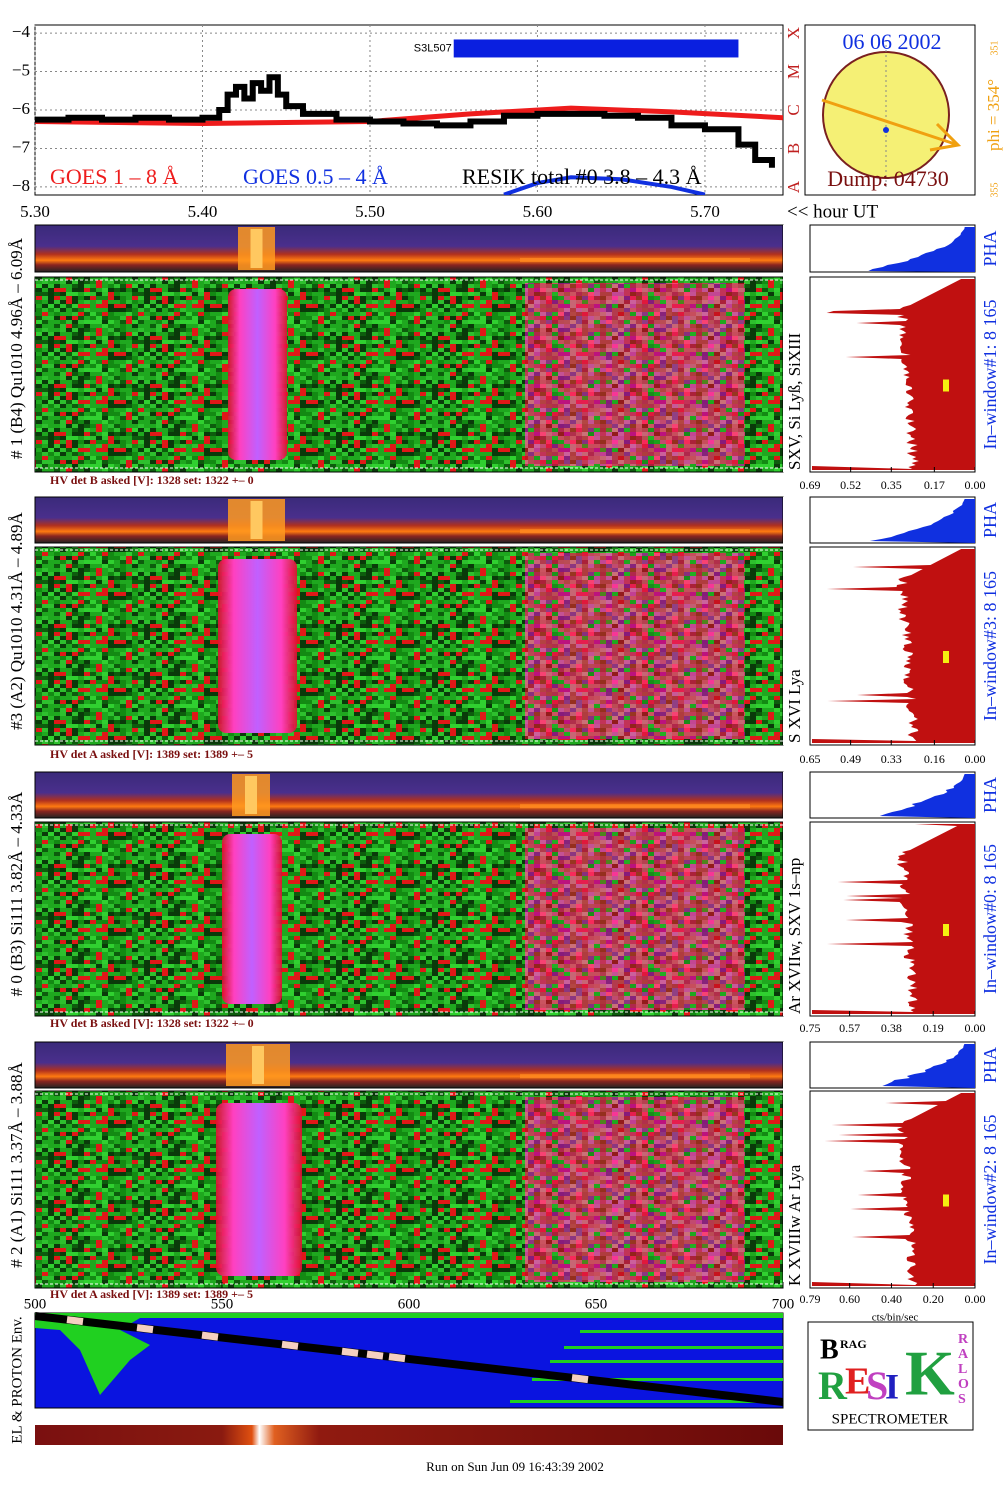 The width and height of the screenshot is (1008, 1485). Describe the element at coordinates (409, 1359) in the screenshot. I see `orbit-track` at that location.